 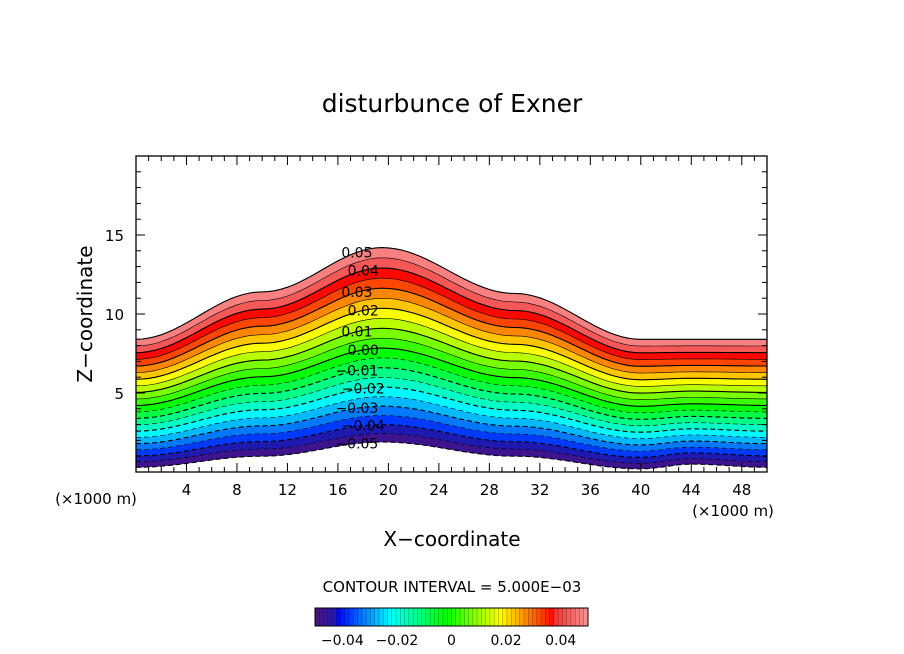 What do you see at coordinates (451, 539) in the screenshot?
I see `x-axis-label: X−coordinate` at bounding box center [451, 539].